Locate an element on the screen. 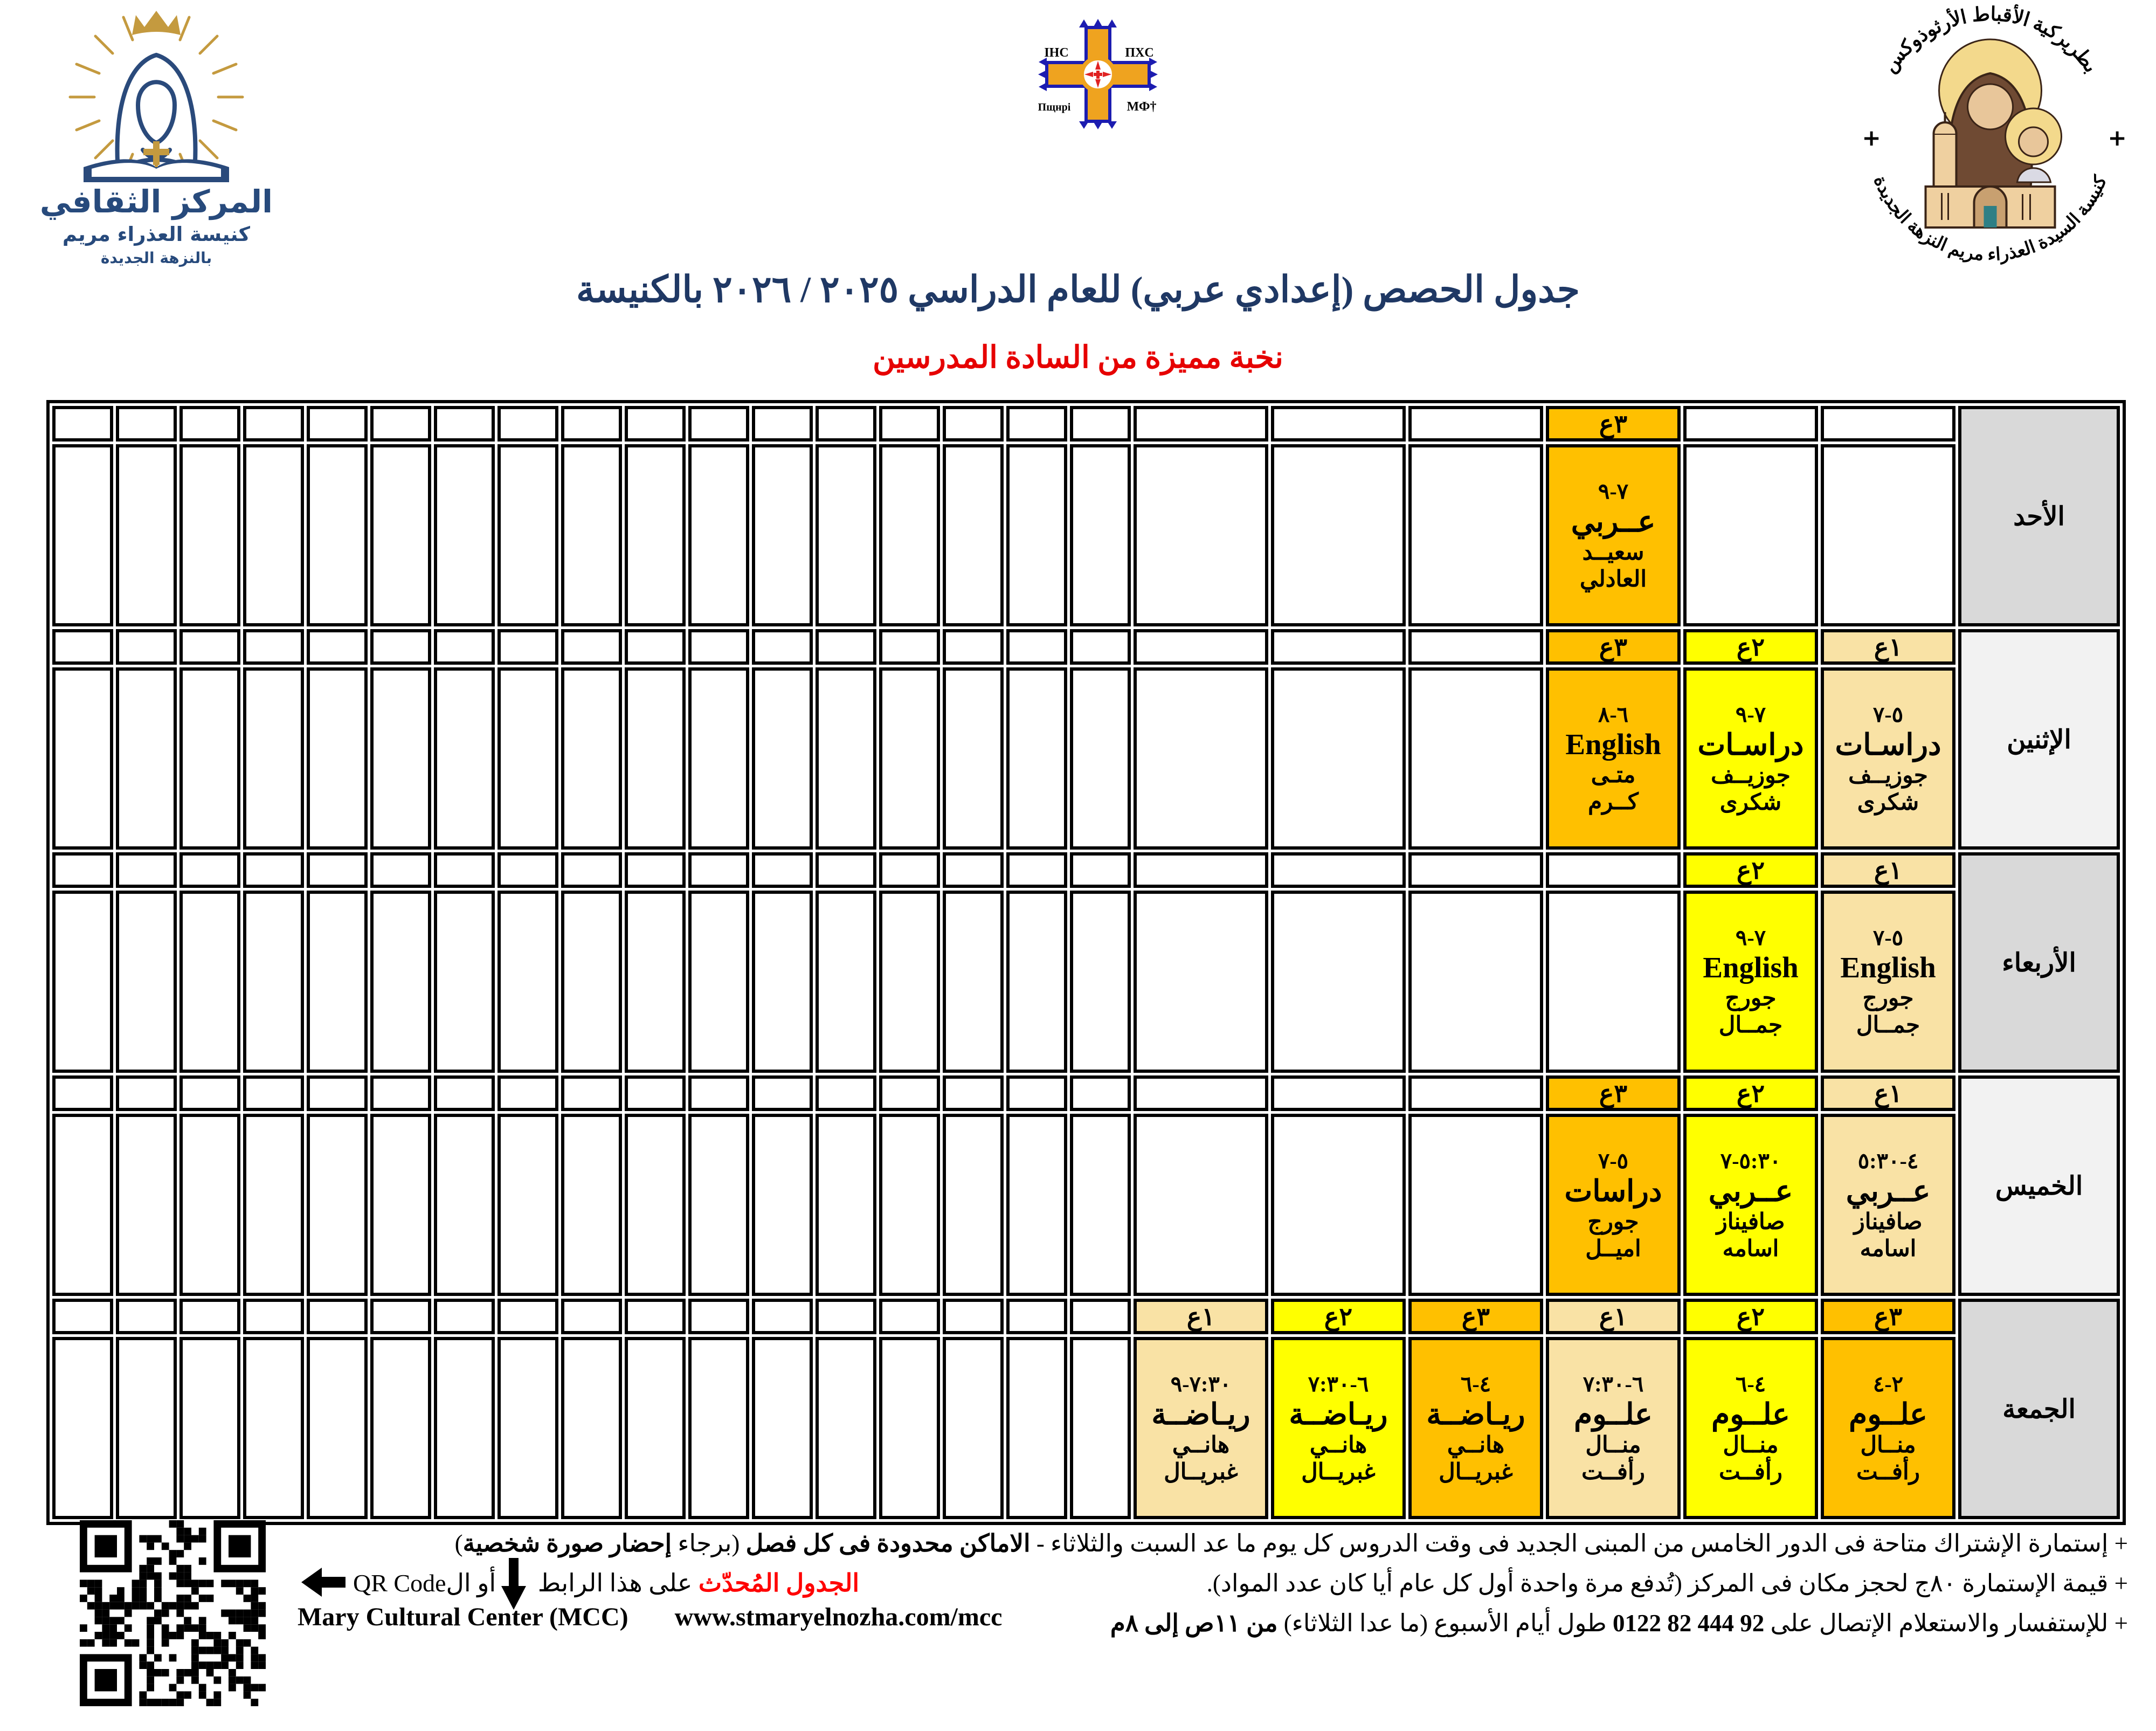  lesson-time: ٥:٣٠-٤ is located at coordinates (1888, 1160).